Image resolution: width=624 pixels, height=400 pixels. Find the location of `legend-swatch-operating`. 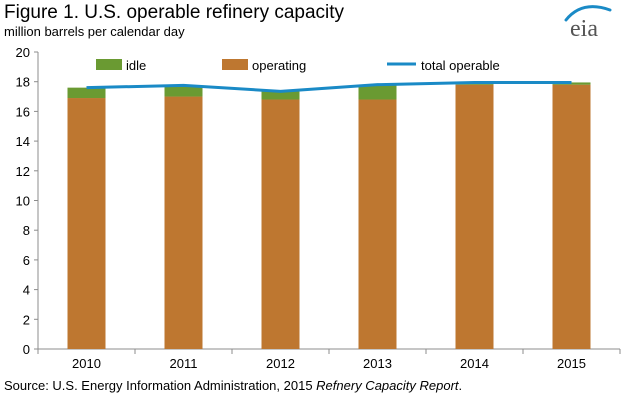

legend-swatch-operating is located at coordinates (235, 64).